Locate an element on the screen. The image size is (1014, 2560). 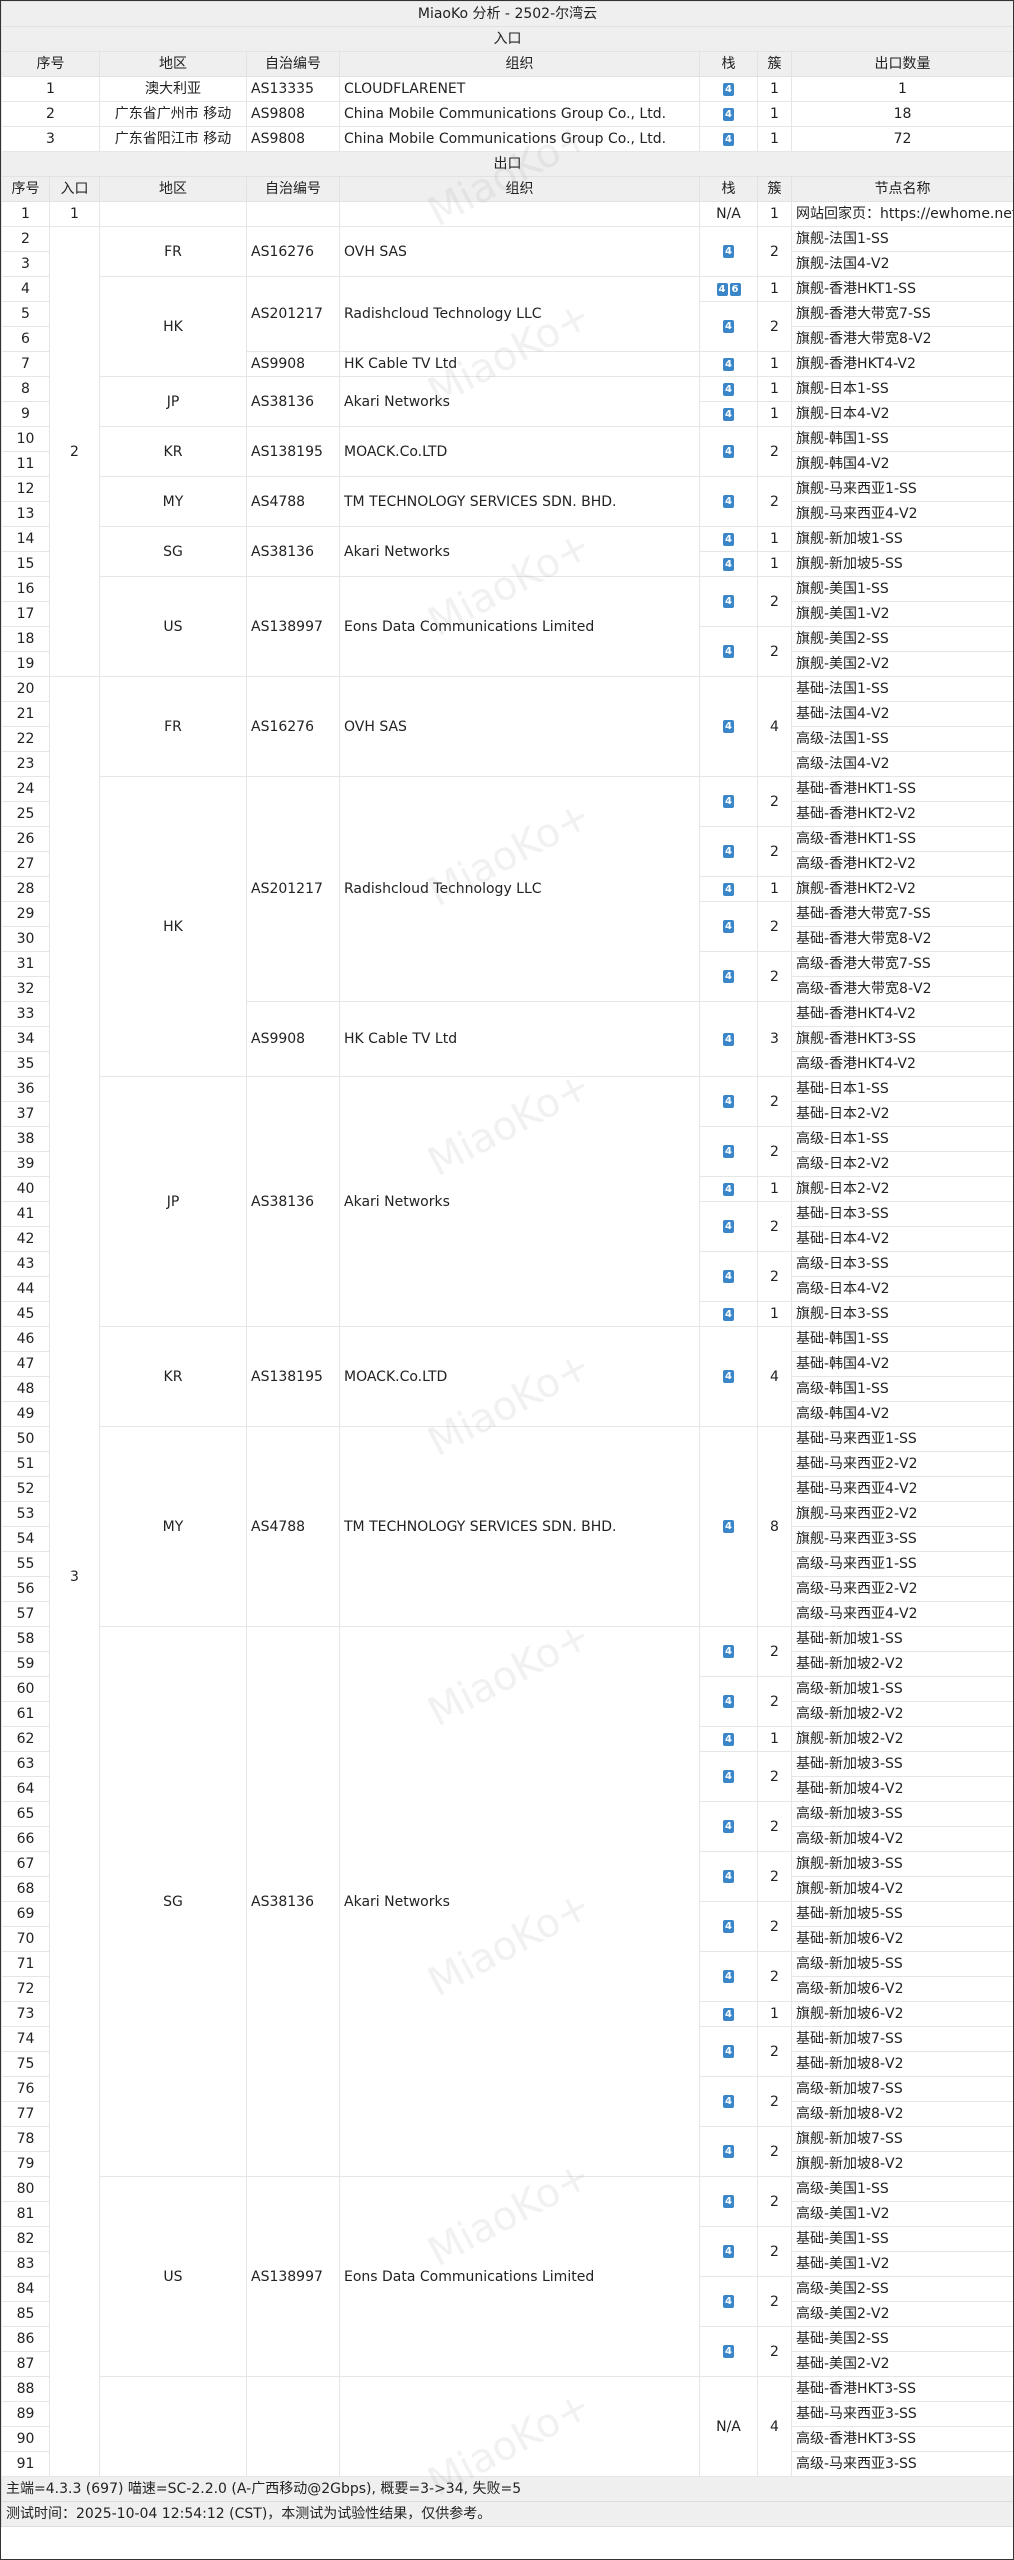
exit-no: 78 is located at coordinates (25, 2139).